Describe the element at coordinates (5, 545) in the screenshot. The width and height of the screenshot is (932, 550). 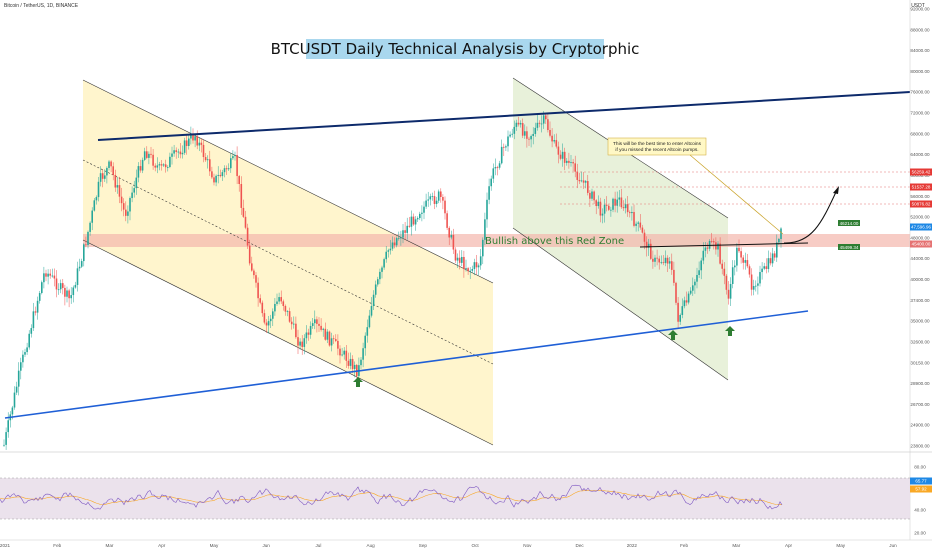
I see `time-axis-tick: 2021` at that location.